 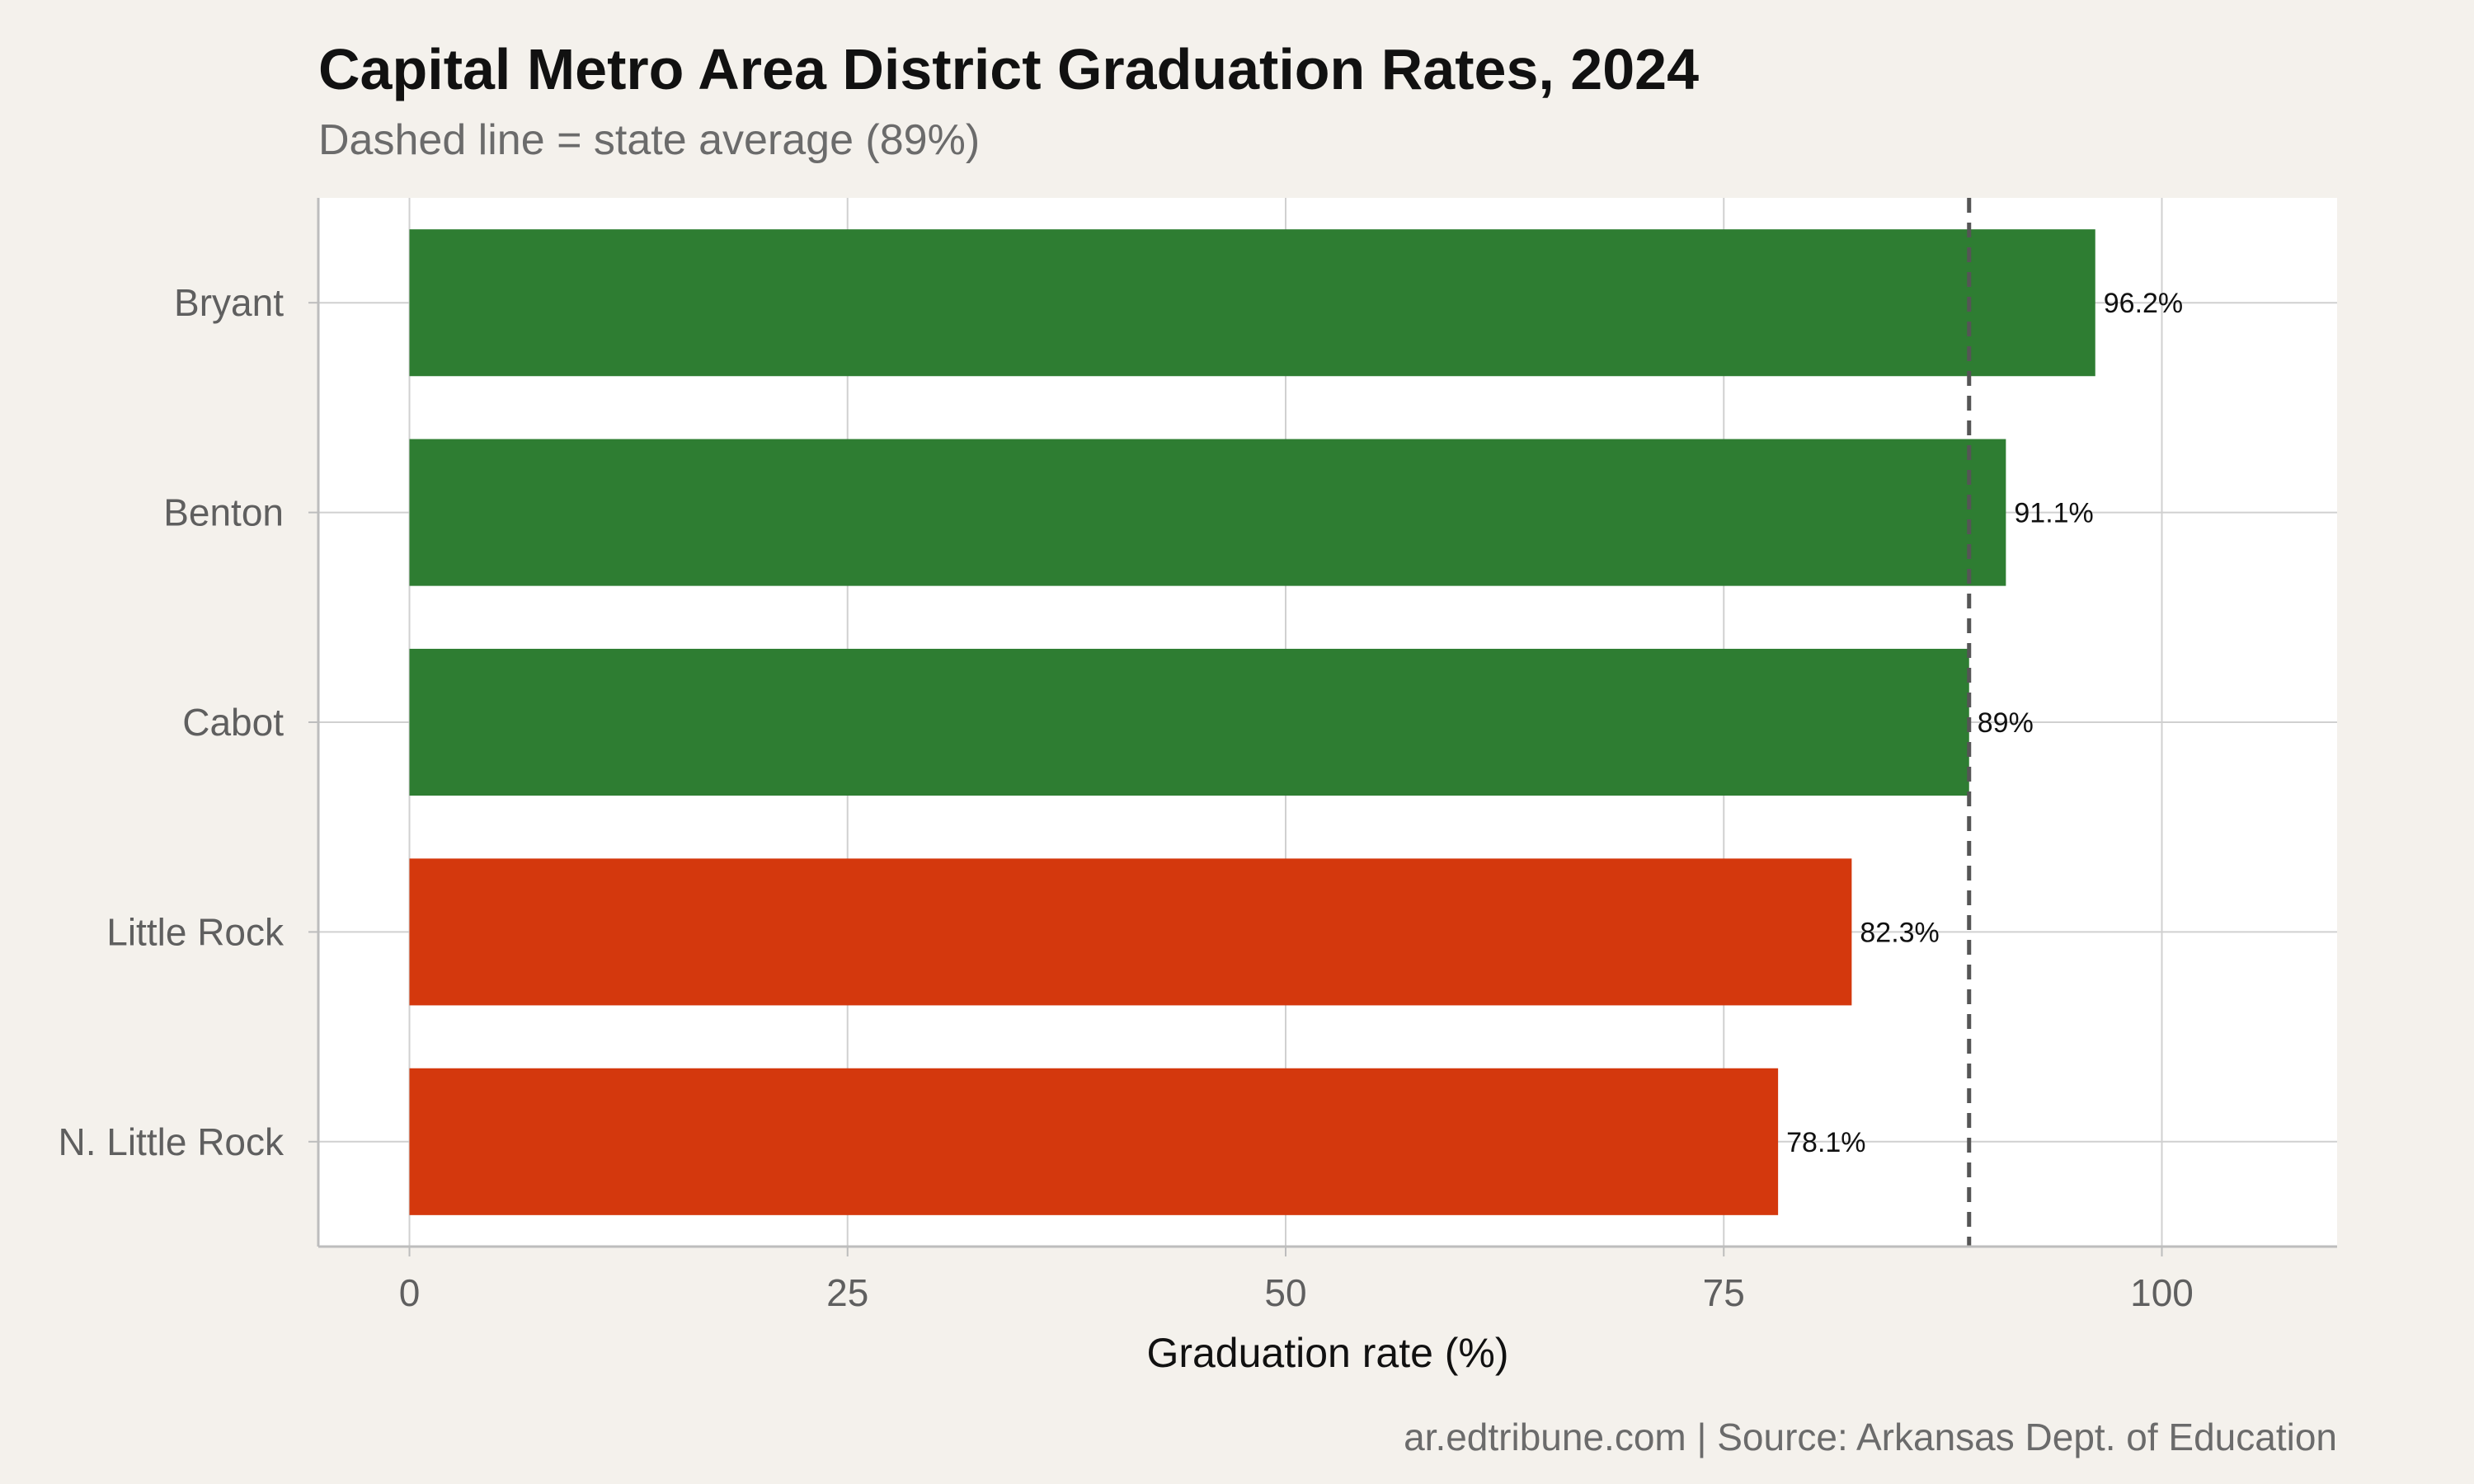 I want to click on x-tick-label: 0, so click(x=410, y=1292).